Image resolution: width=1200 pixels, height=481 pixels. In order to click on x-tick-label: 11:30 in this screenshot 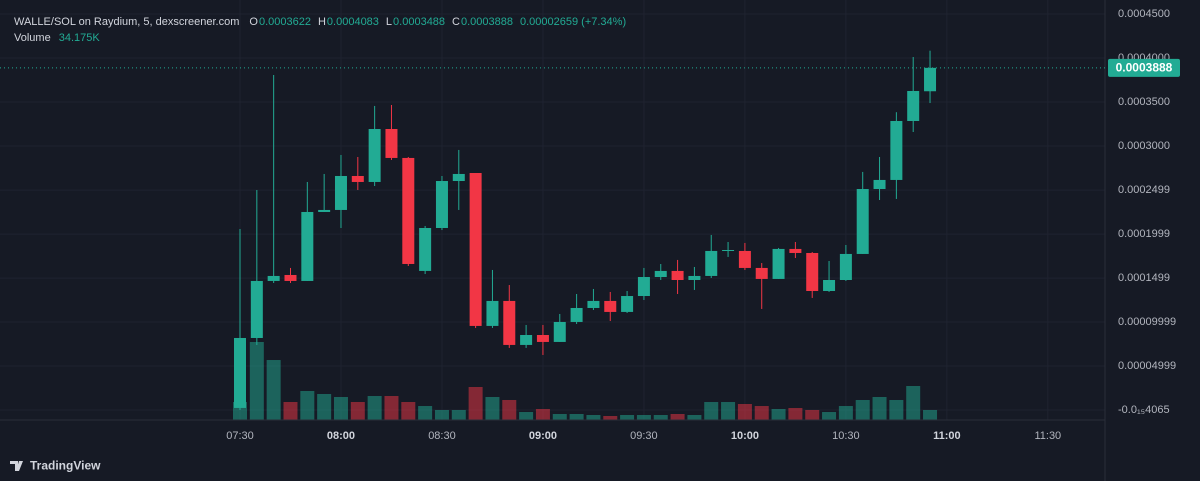, I will do `click(1047, 436)`.